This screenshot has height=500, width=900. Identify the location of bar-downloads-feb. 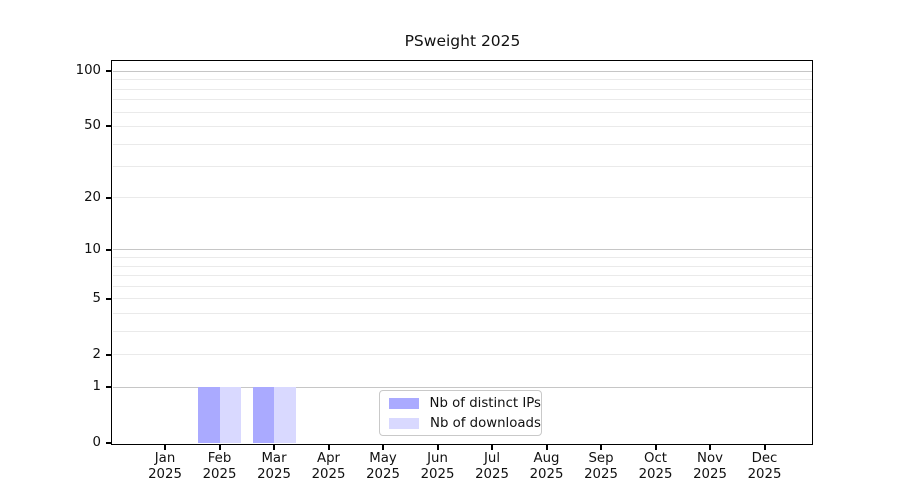
(230, 415).